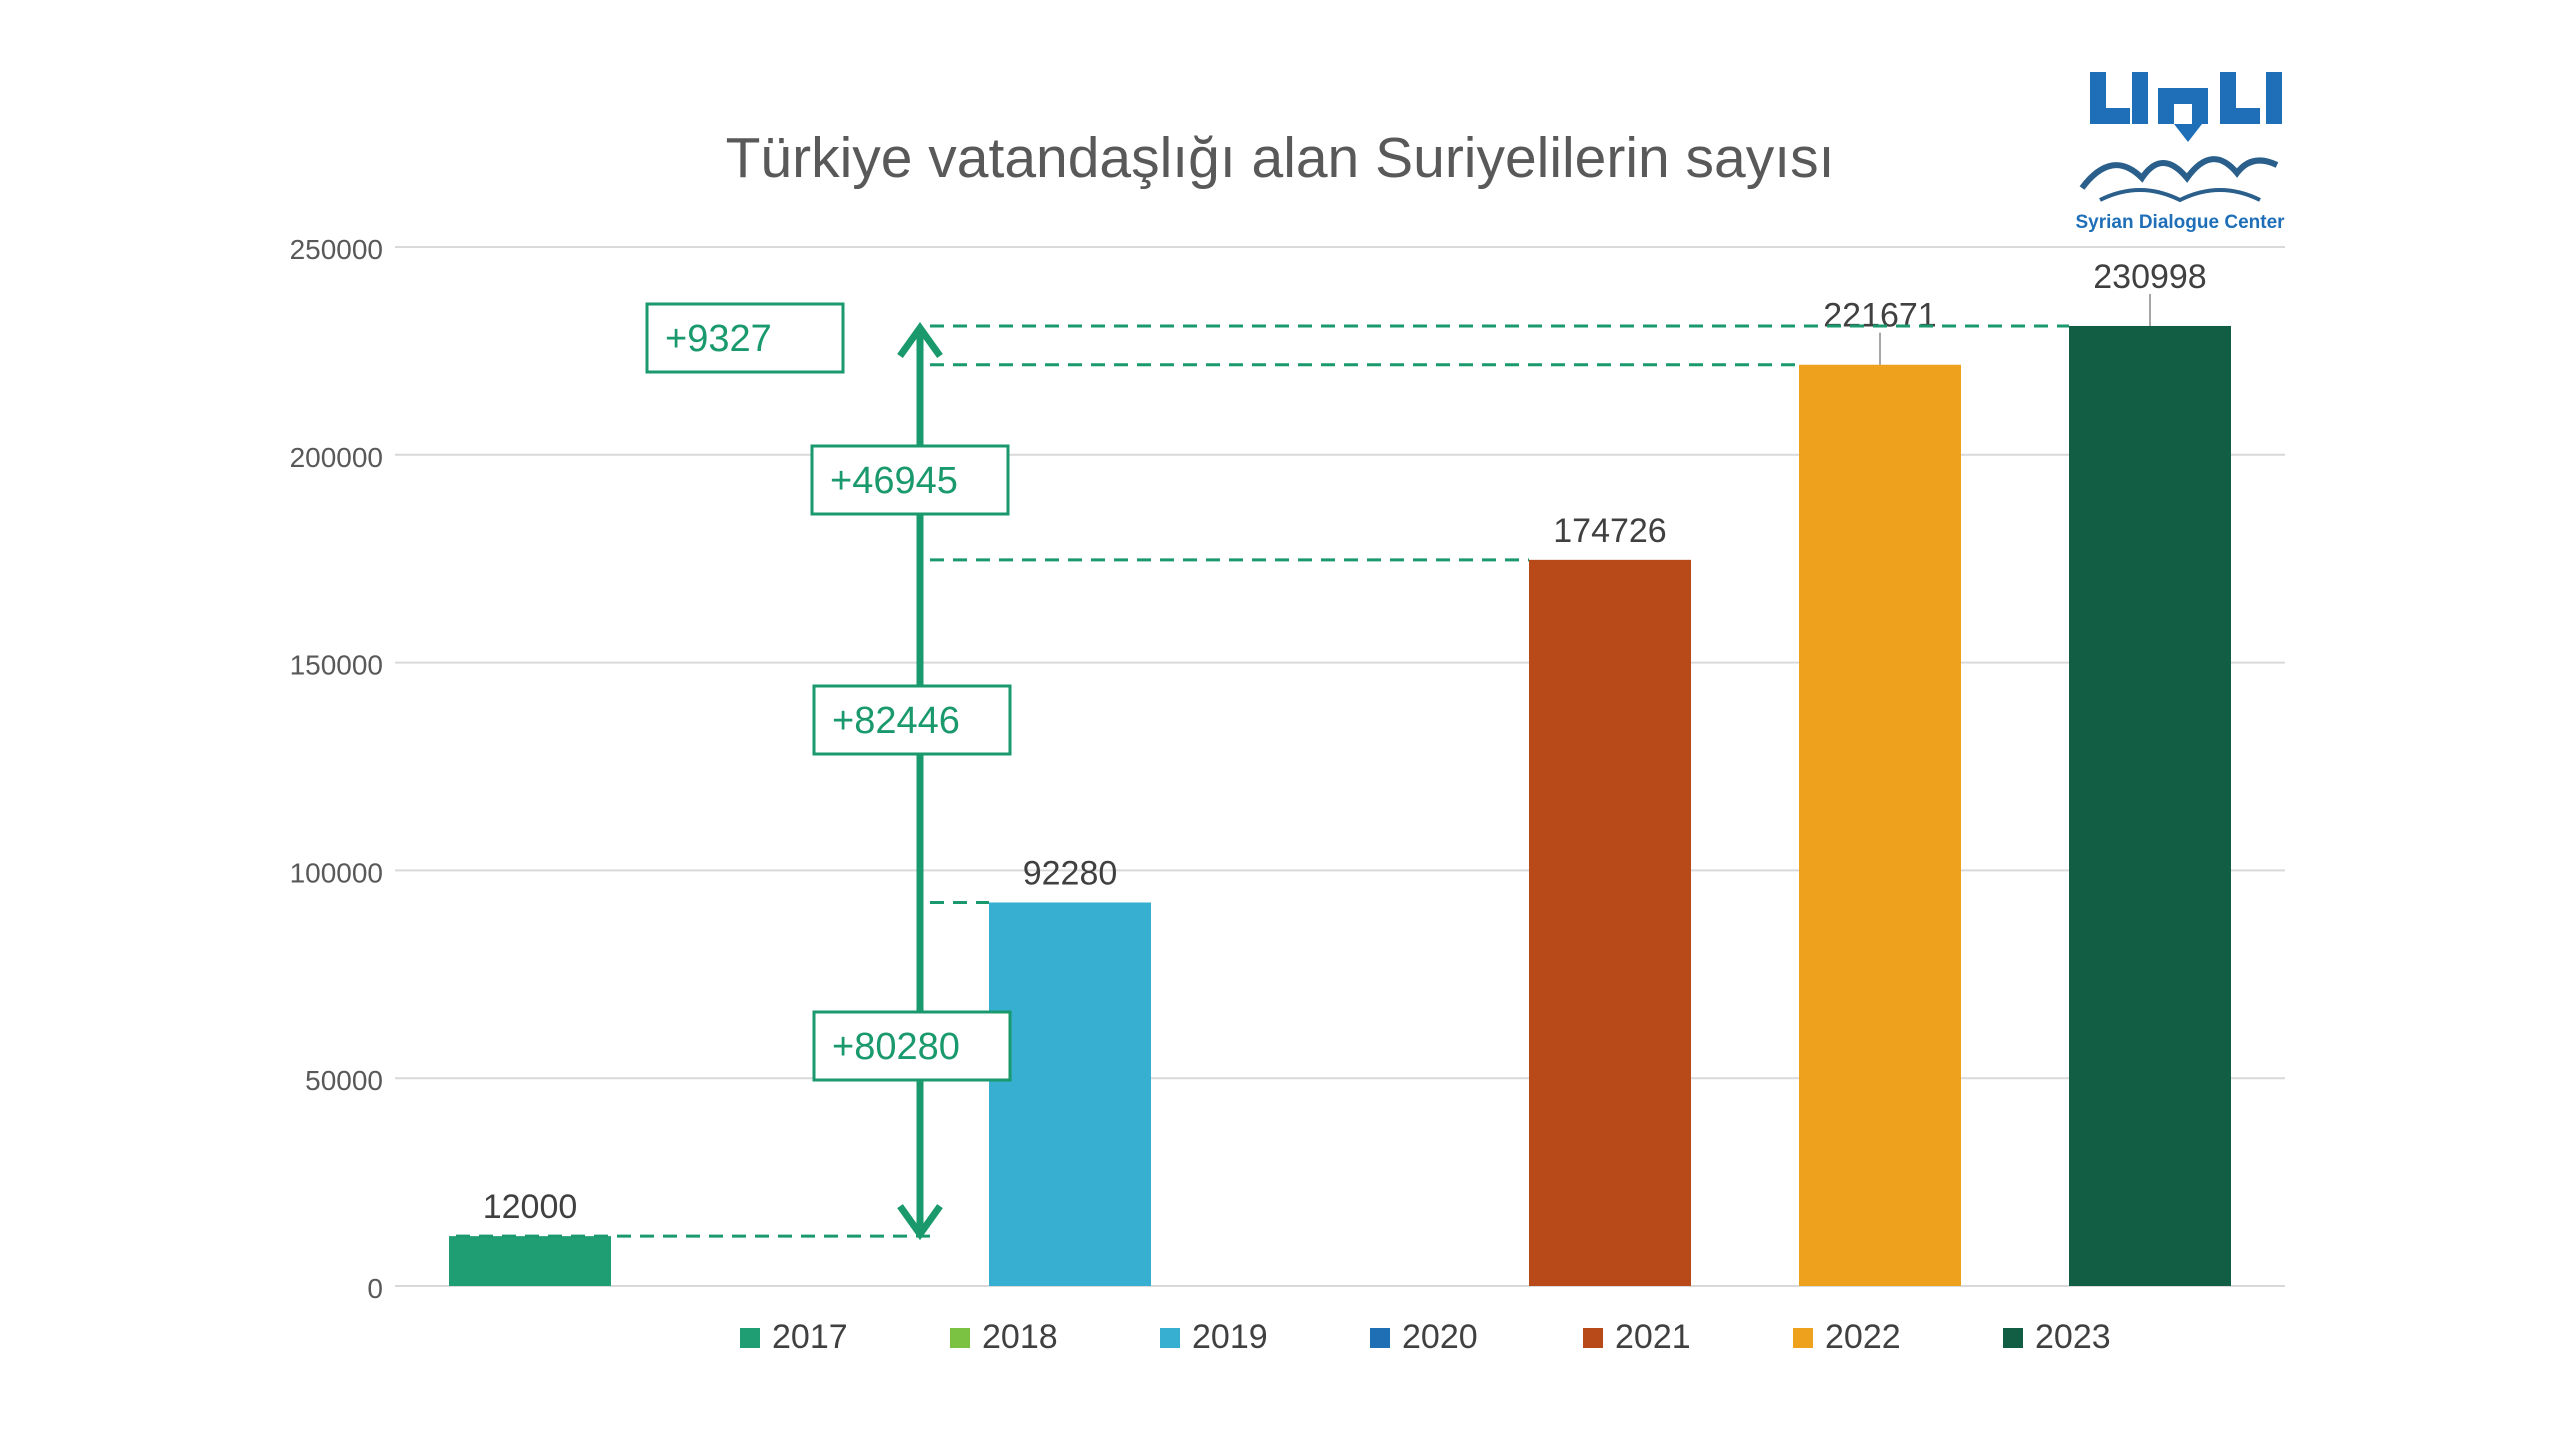 Image resolution: width=2560 pixels, height=1440 pixels. What do you see at coordinates (920, 1222) in the screenshot?
I see `arrow-head-down-icon` at bounding box center [920, 1222].